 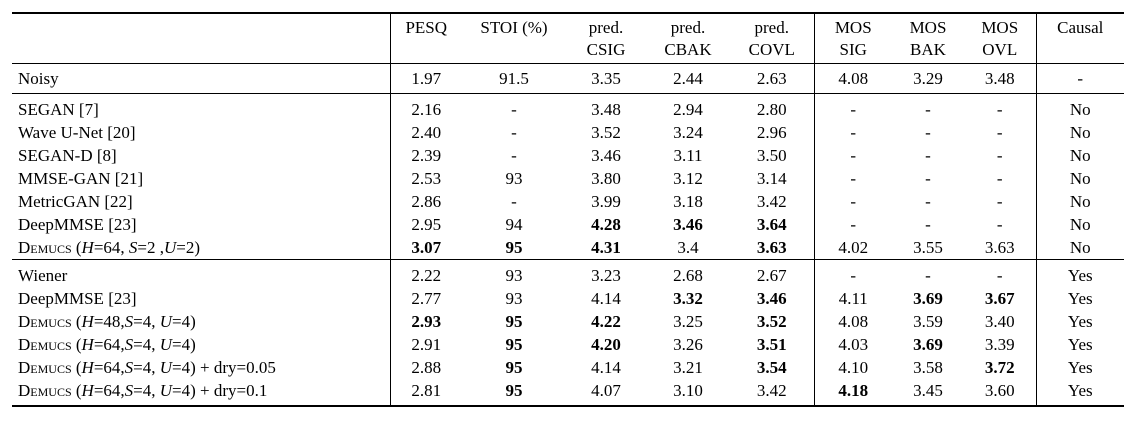 I want to click on header-mos-sig: MOS SIG, so click(x=853, y=38).